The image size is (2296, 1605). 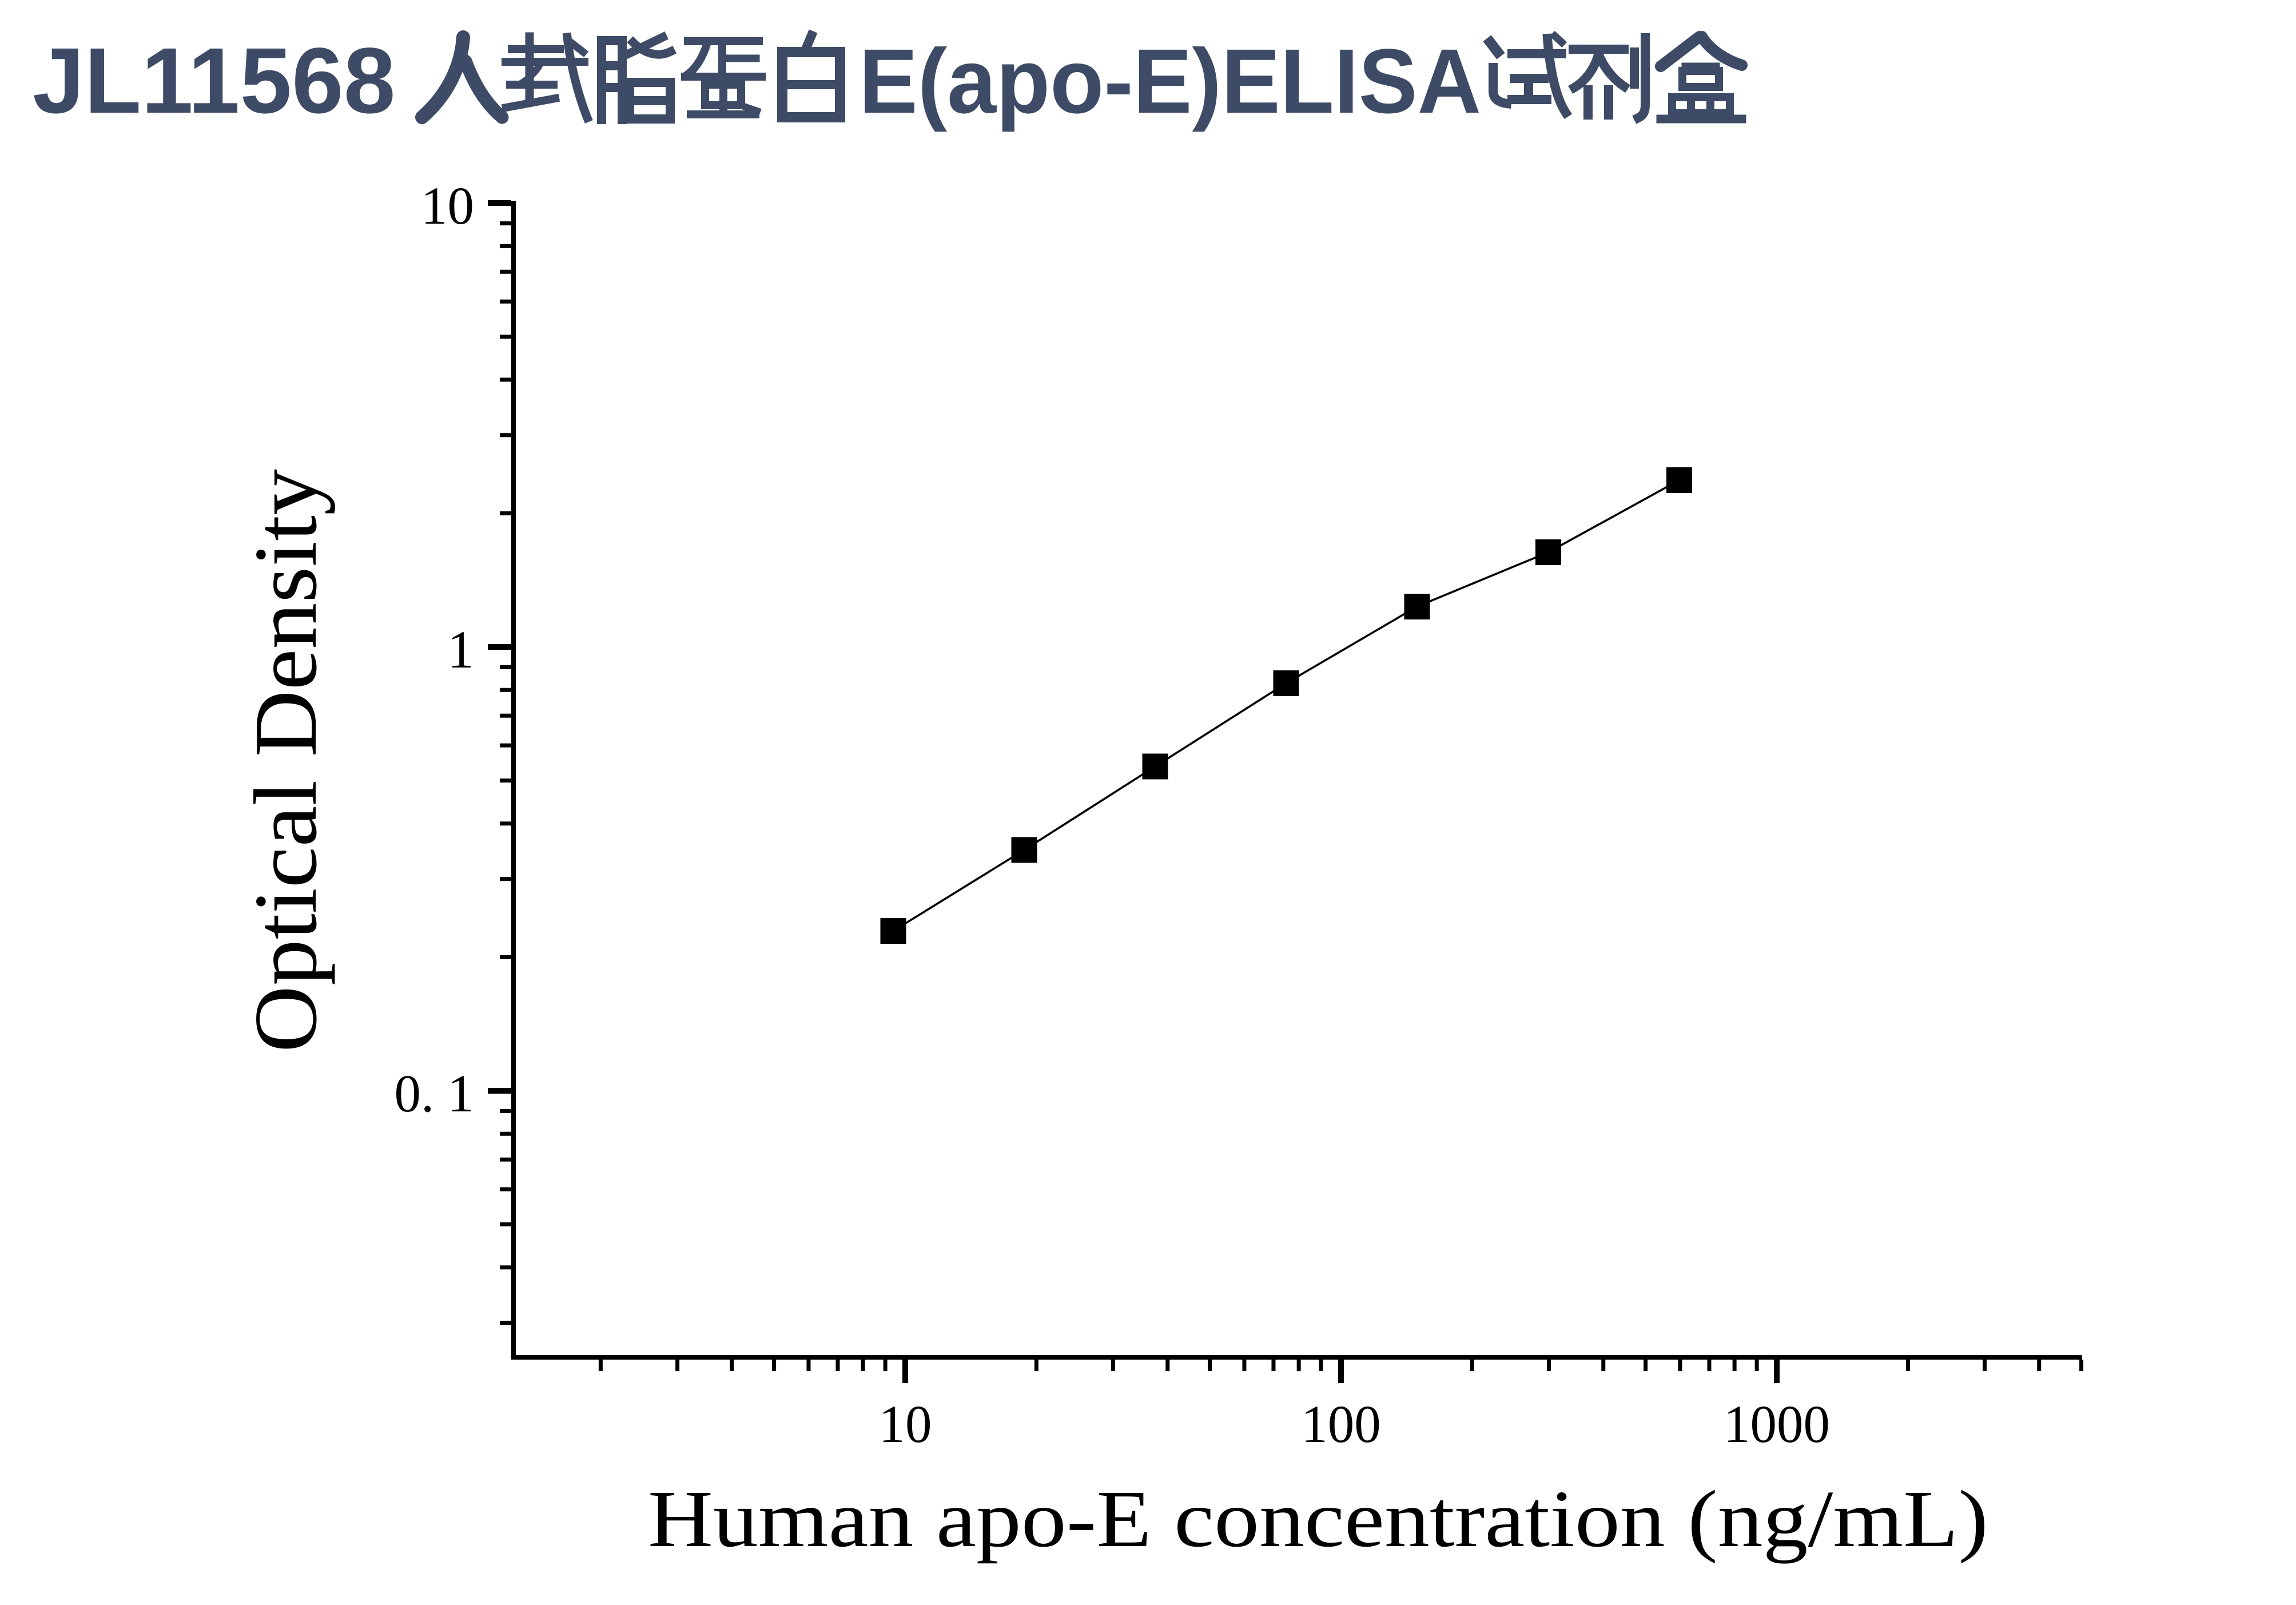 I want to click on svg-text: 0. 1, so click(x=435, y=1093).